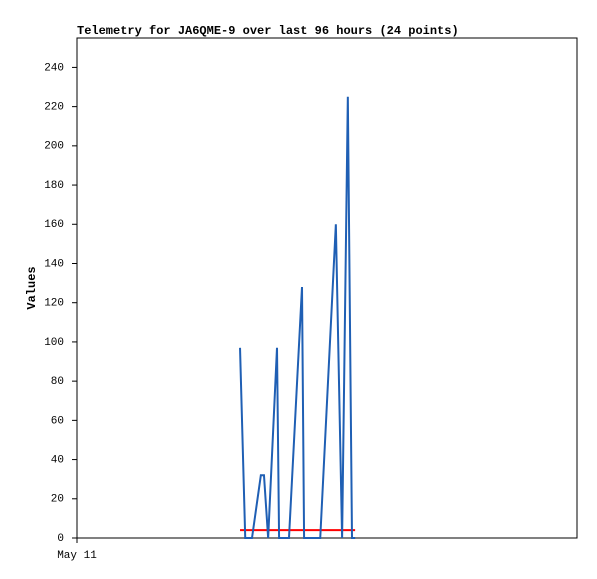  I want to click on y-tick-label: 20, so click(57, 500).